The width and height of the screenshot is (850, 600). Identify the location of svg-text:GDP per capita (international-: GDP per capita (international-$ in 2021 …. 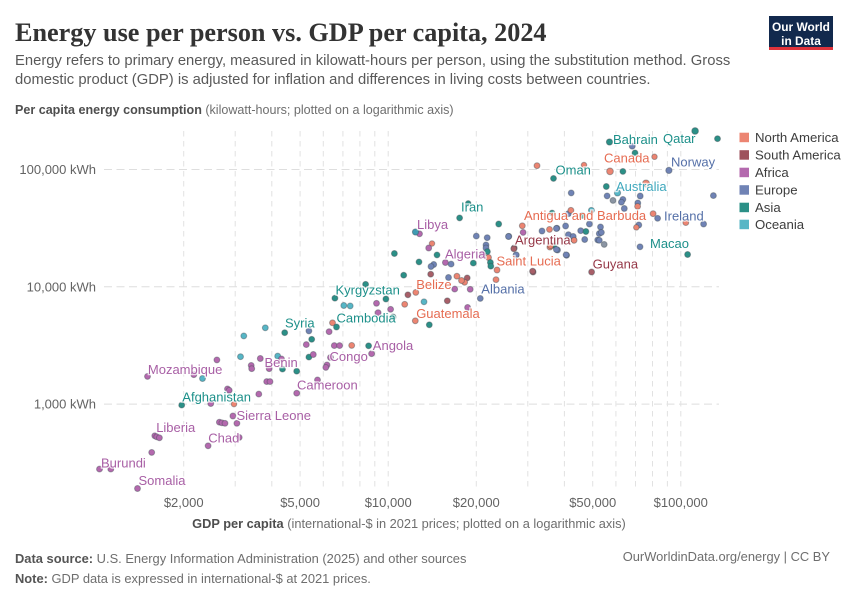
(409, 523).